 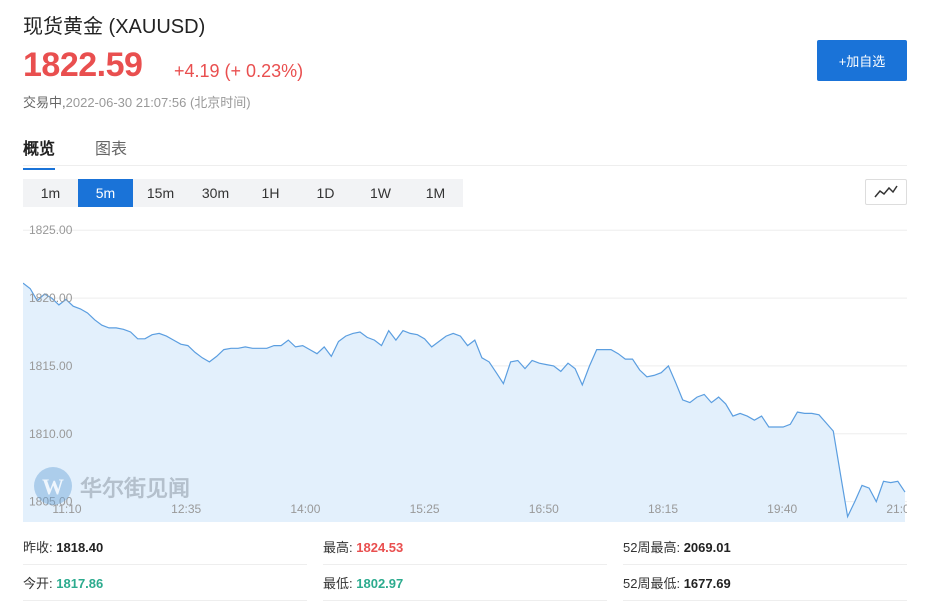 I want to click on stat-label: 最高:, so click(x=338, y=547).